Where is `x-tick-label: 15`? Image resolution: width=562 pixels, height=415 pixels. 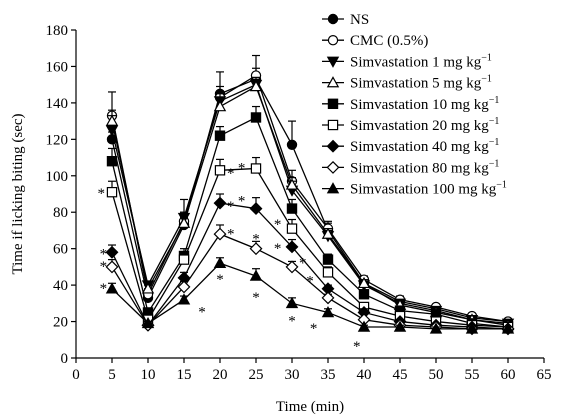 x-tick-label: 15 is located at coordinates (184, 375).